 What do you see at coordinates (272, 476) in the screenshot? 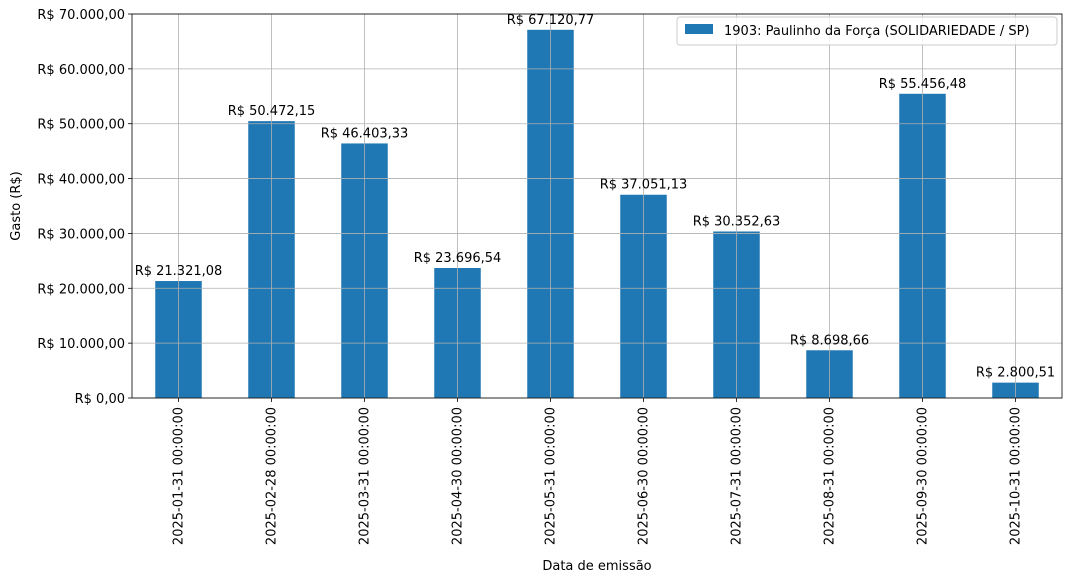
I see `x-tick-label: 2025-02-28 00:00:00` at bounding box center [272, 476].